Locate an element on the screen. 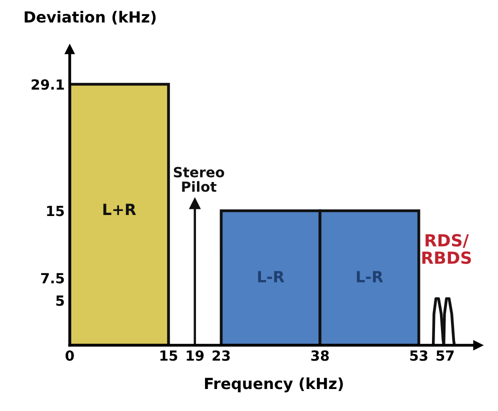  text: RDS/ RBDS is located at coordinates (446, 249).